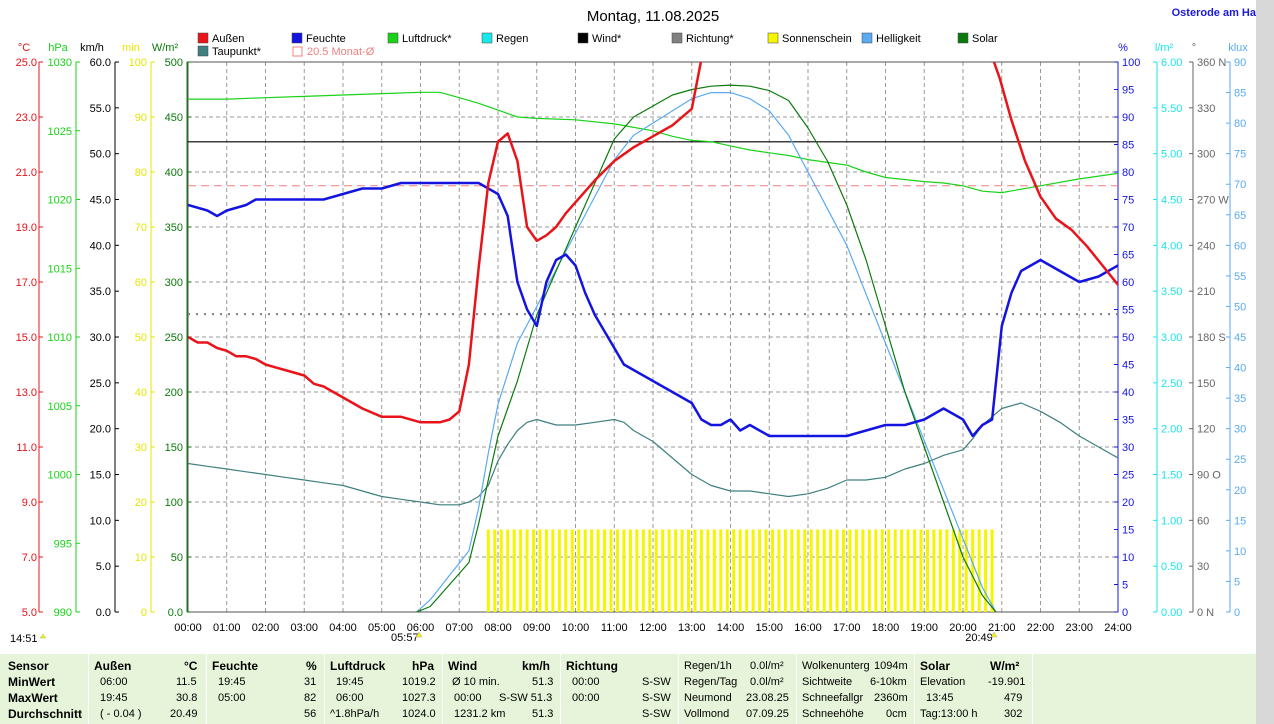 The height and width of the screenshot is (724, 1274). Describe the element at coordinates (1238, 48) in the screenshot. I see `lux-axis-unit: klux` at that location.